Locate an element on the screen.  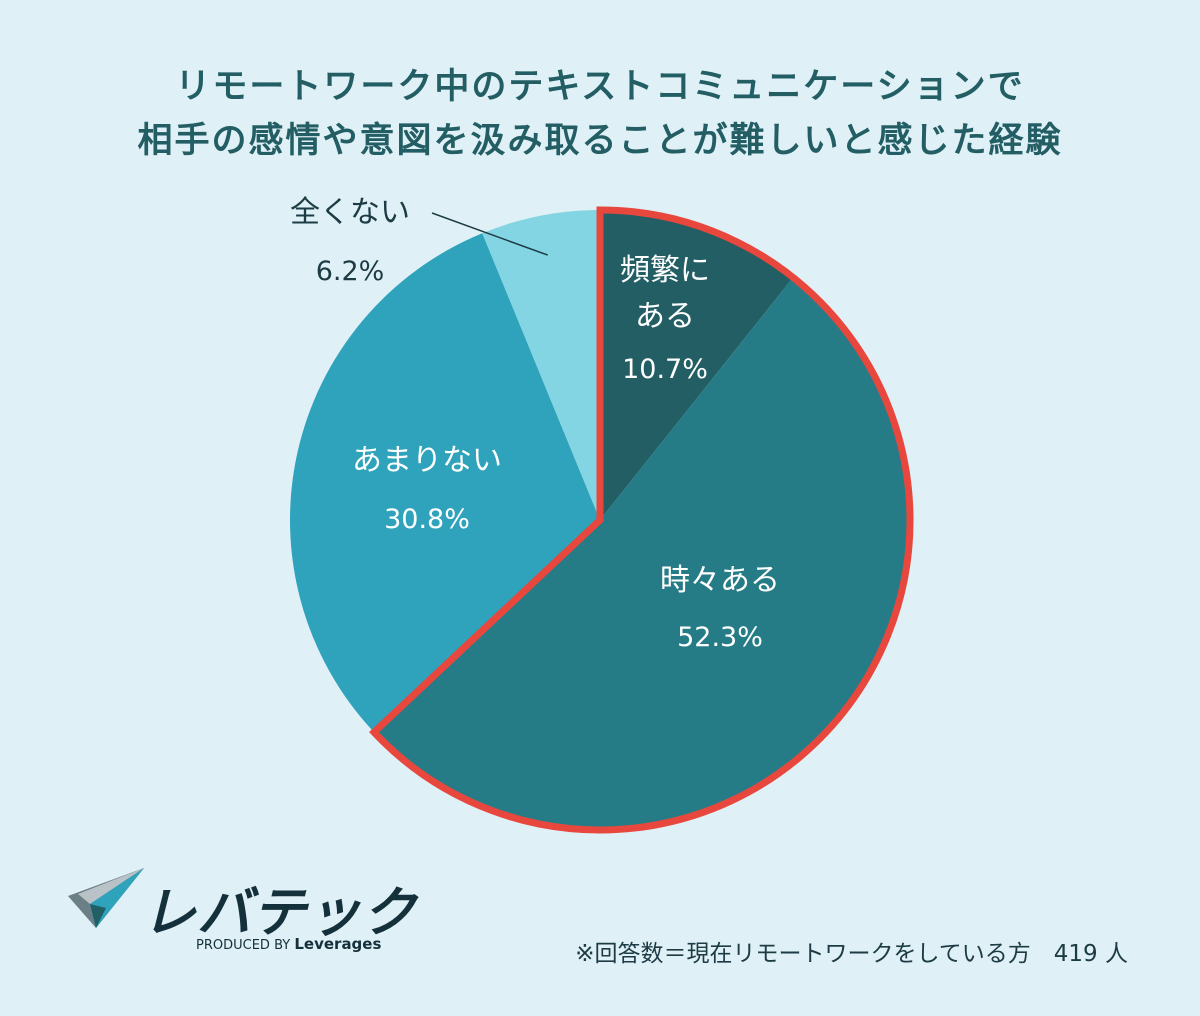
logo-text: レバテック is located at coordinates (279, 912).